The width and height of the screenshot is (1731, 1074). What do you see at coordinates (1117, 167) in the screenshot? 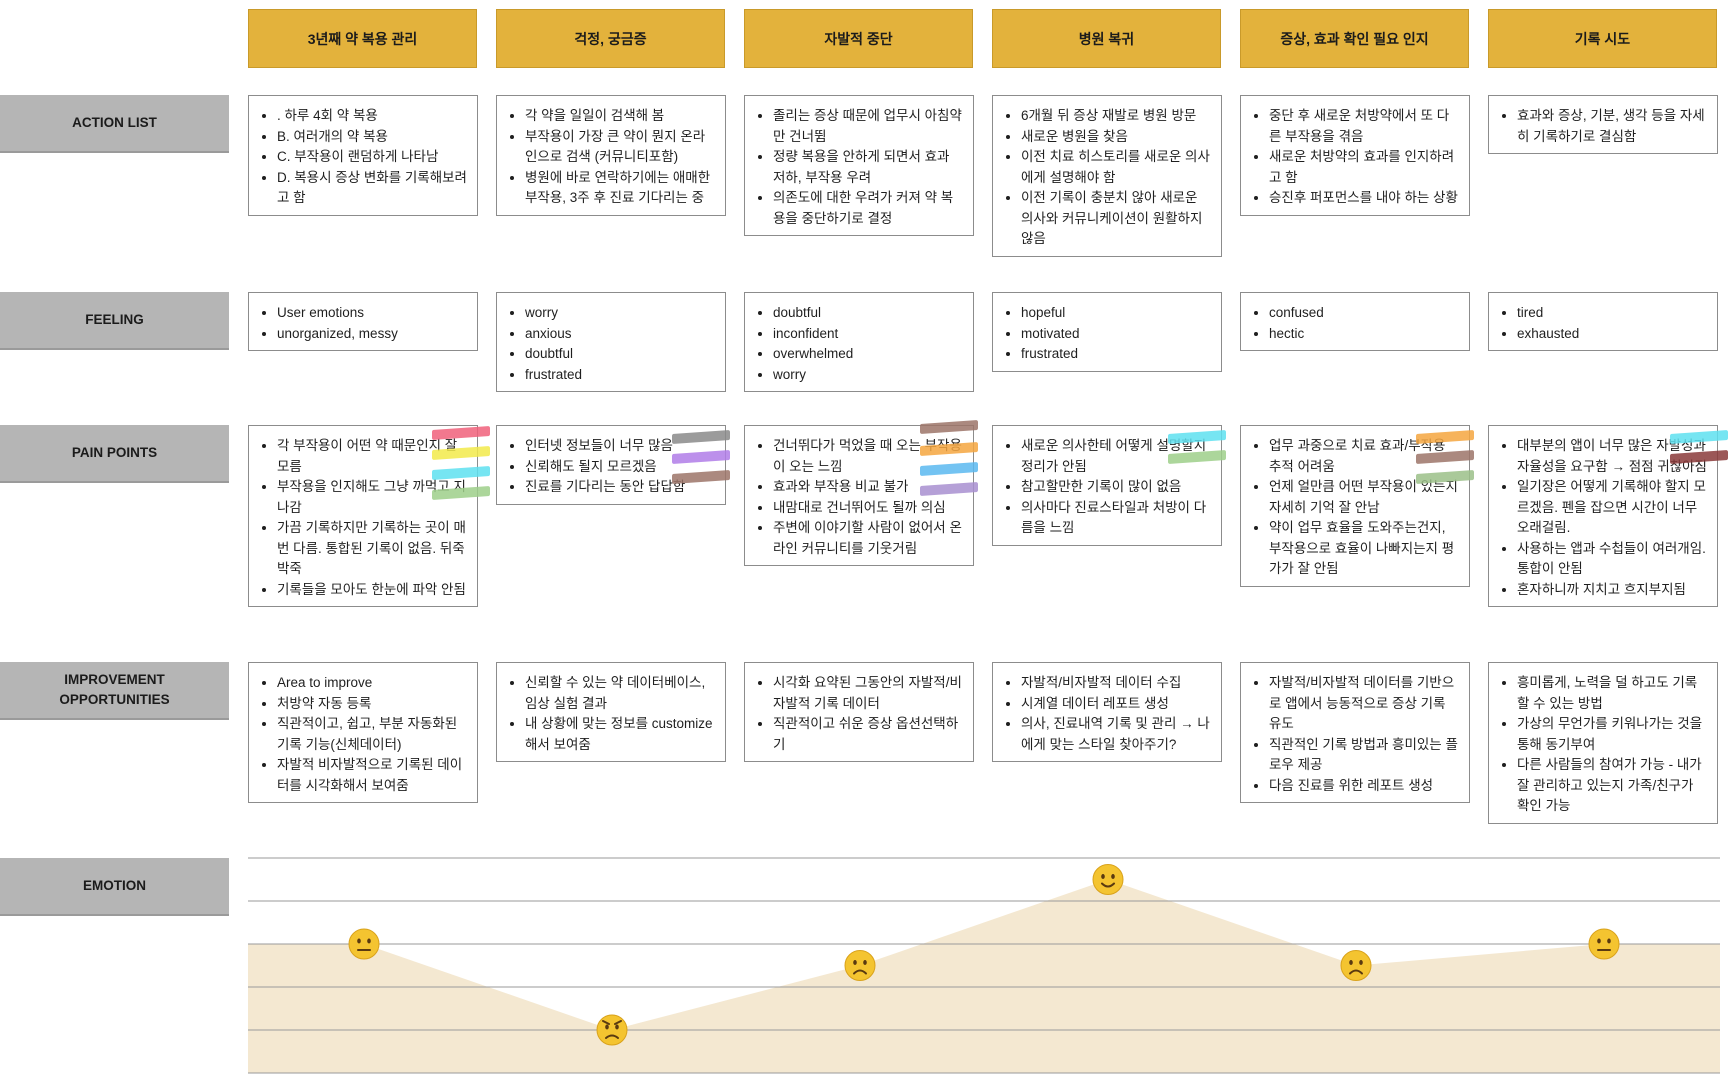
I see `list-item: 이전 치료 히스토리를 새로운 의사에게 설명해야 함` at bounding box center [1117, 167].